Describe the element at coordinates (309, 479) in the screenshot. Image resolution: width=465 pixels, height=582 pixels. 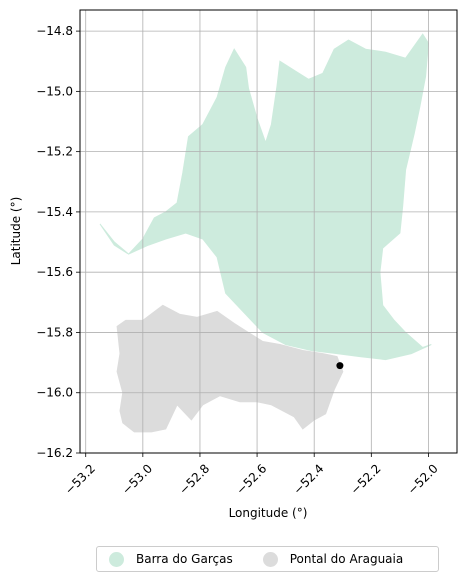
I see `x-tick-label: −52.4` at that location.